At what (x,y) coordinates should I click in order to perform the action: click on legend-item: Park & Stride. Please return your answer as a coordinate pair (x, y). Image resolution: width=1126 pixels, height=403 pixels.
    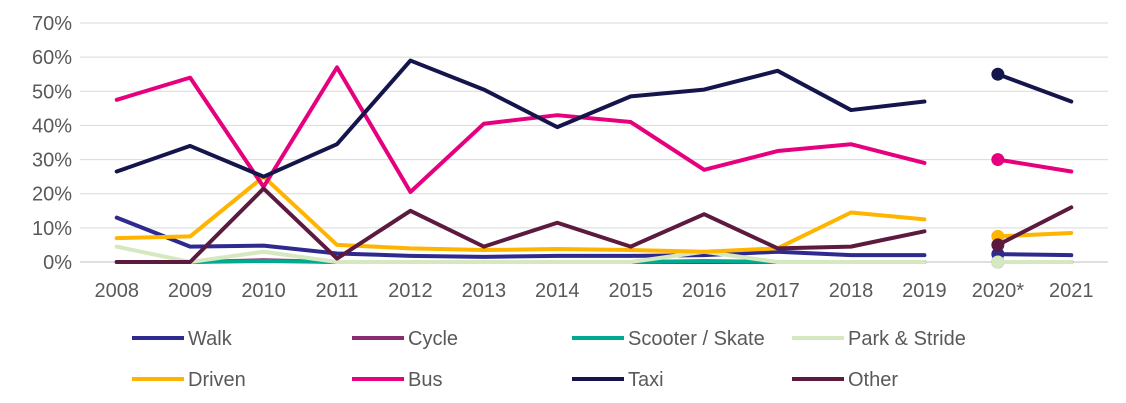
    Looking at the image, I should click on (879, 339).